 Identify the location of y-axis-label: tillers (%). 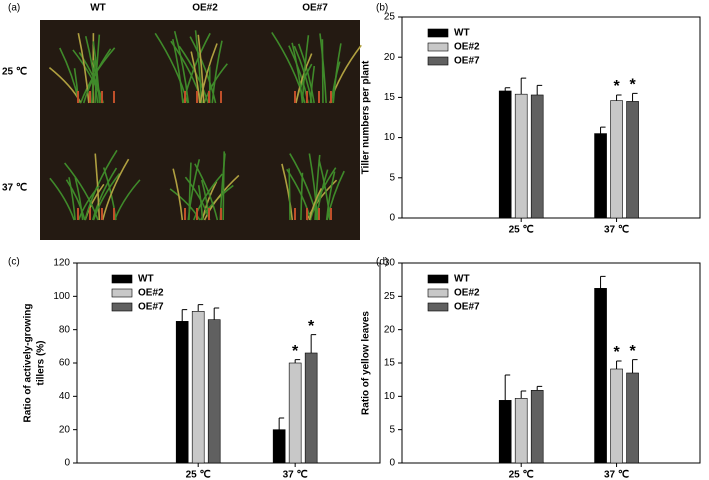
(41, 362).